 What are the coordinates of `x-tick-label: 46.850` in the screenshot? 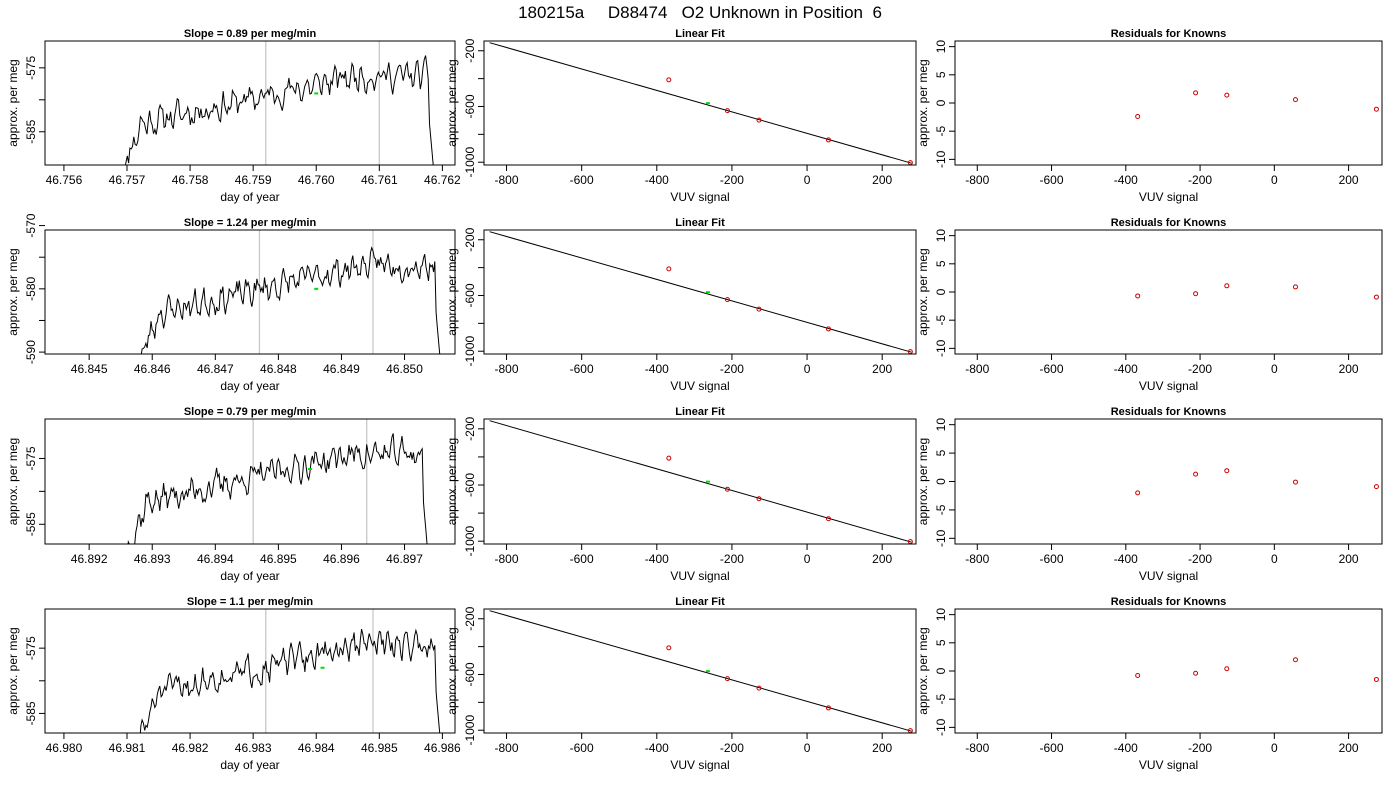 It's located at (404, 369).